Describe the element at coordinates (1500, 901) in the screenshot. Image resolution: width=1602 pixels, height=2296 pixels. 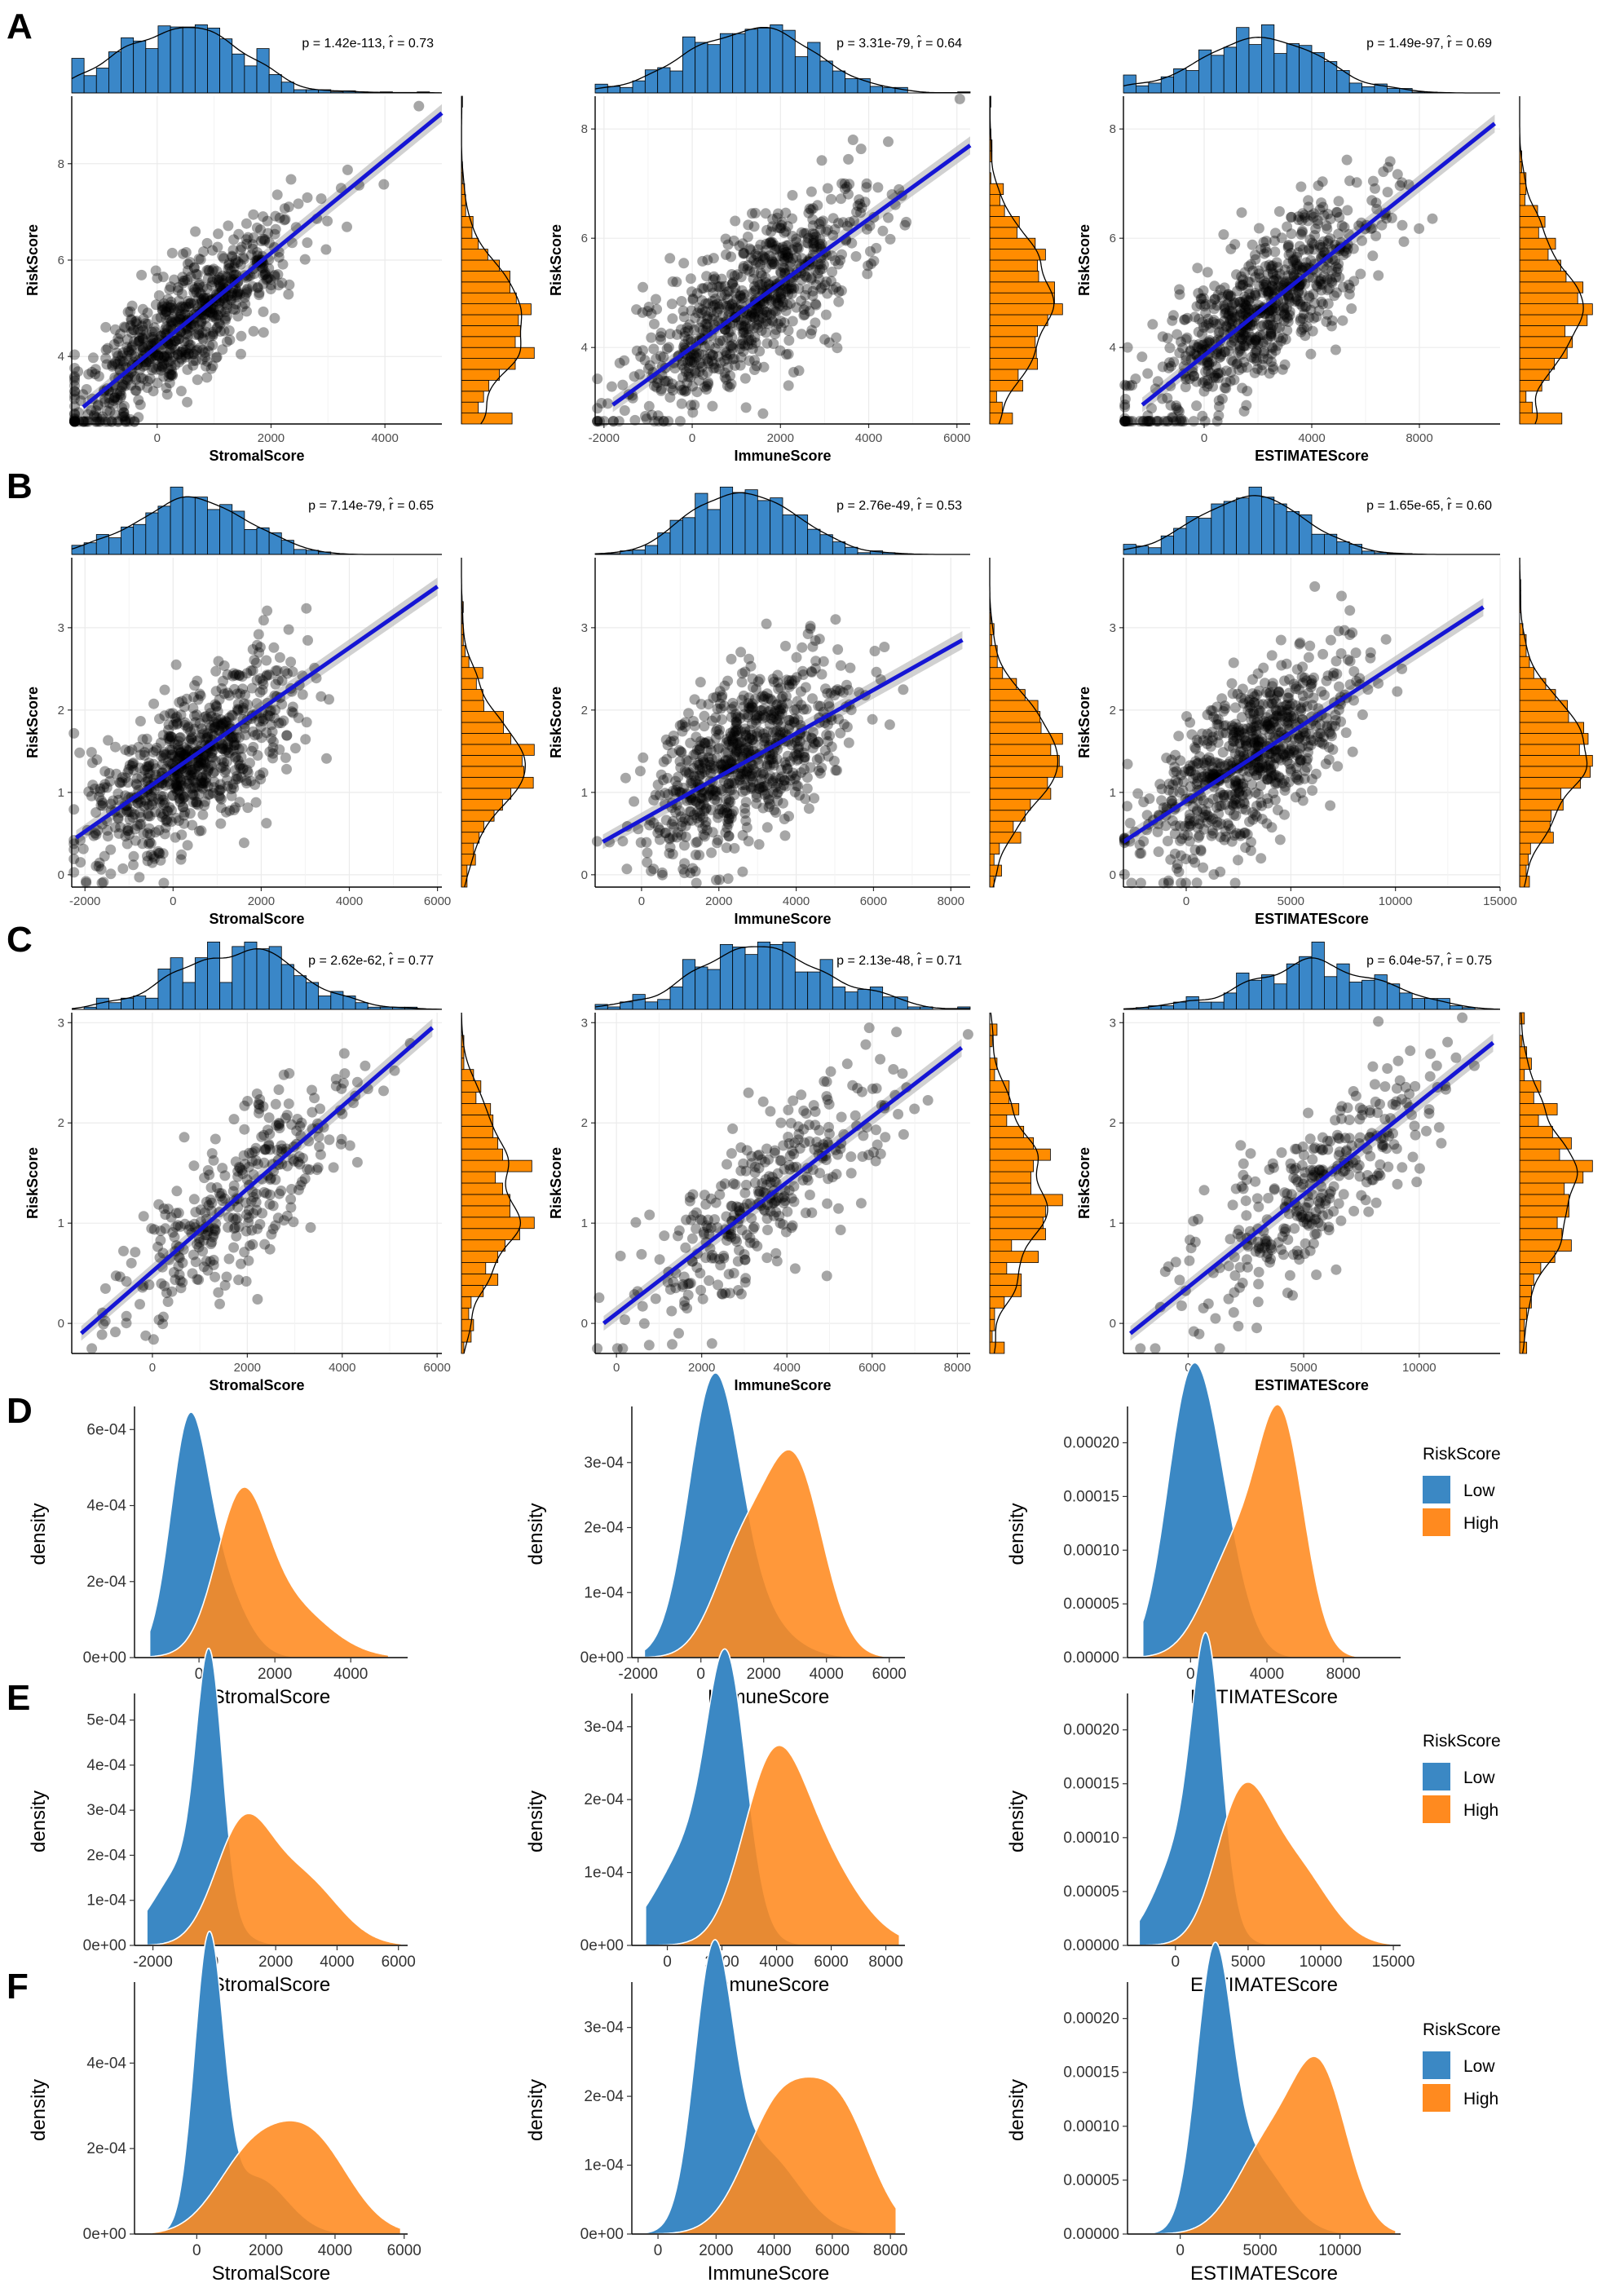
I see `x-tick-label: 15000` at that location.